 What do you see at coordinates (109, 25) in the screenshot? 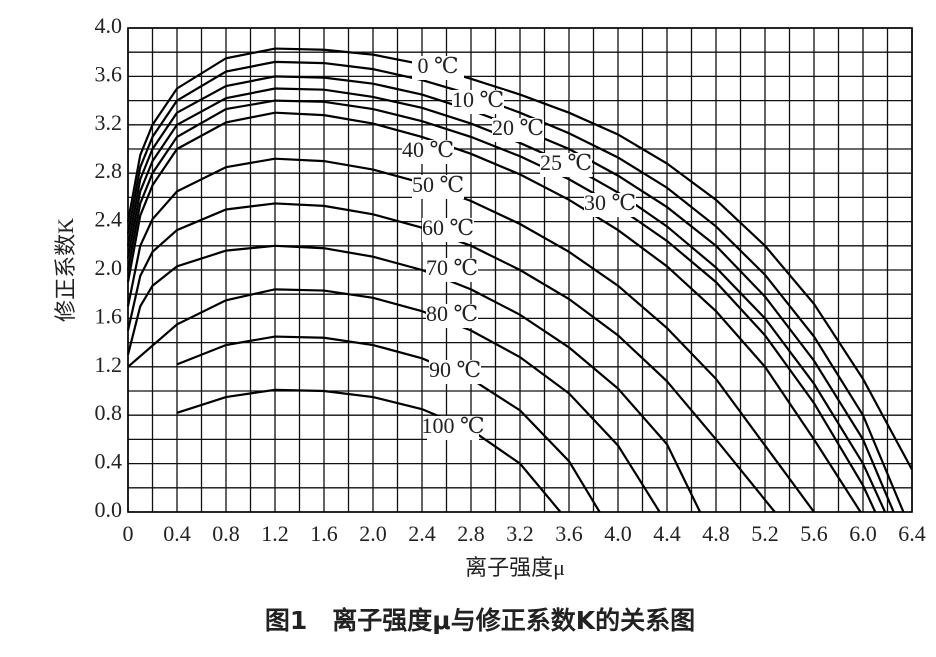
I see `y-tick-label: 4.0` at bounding box center [109, 25].